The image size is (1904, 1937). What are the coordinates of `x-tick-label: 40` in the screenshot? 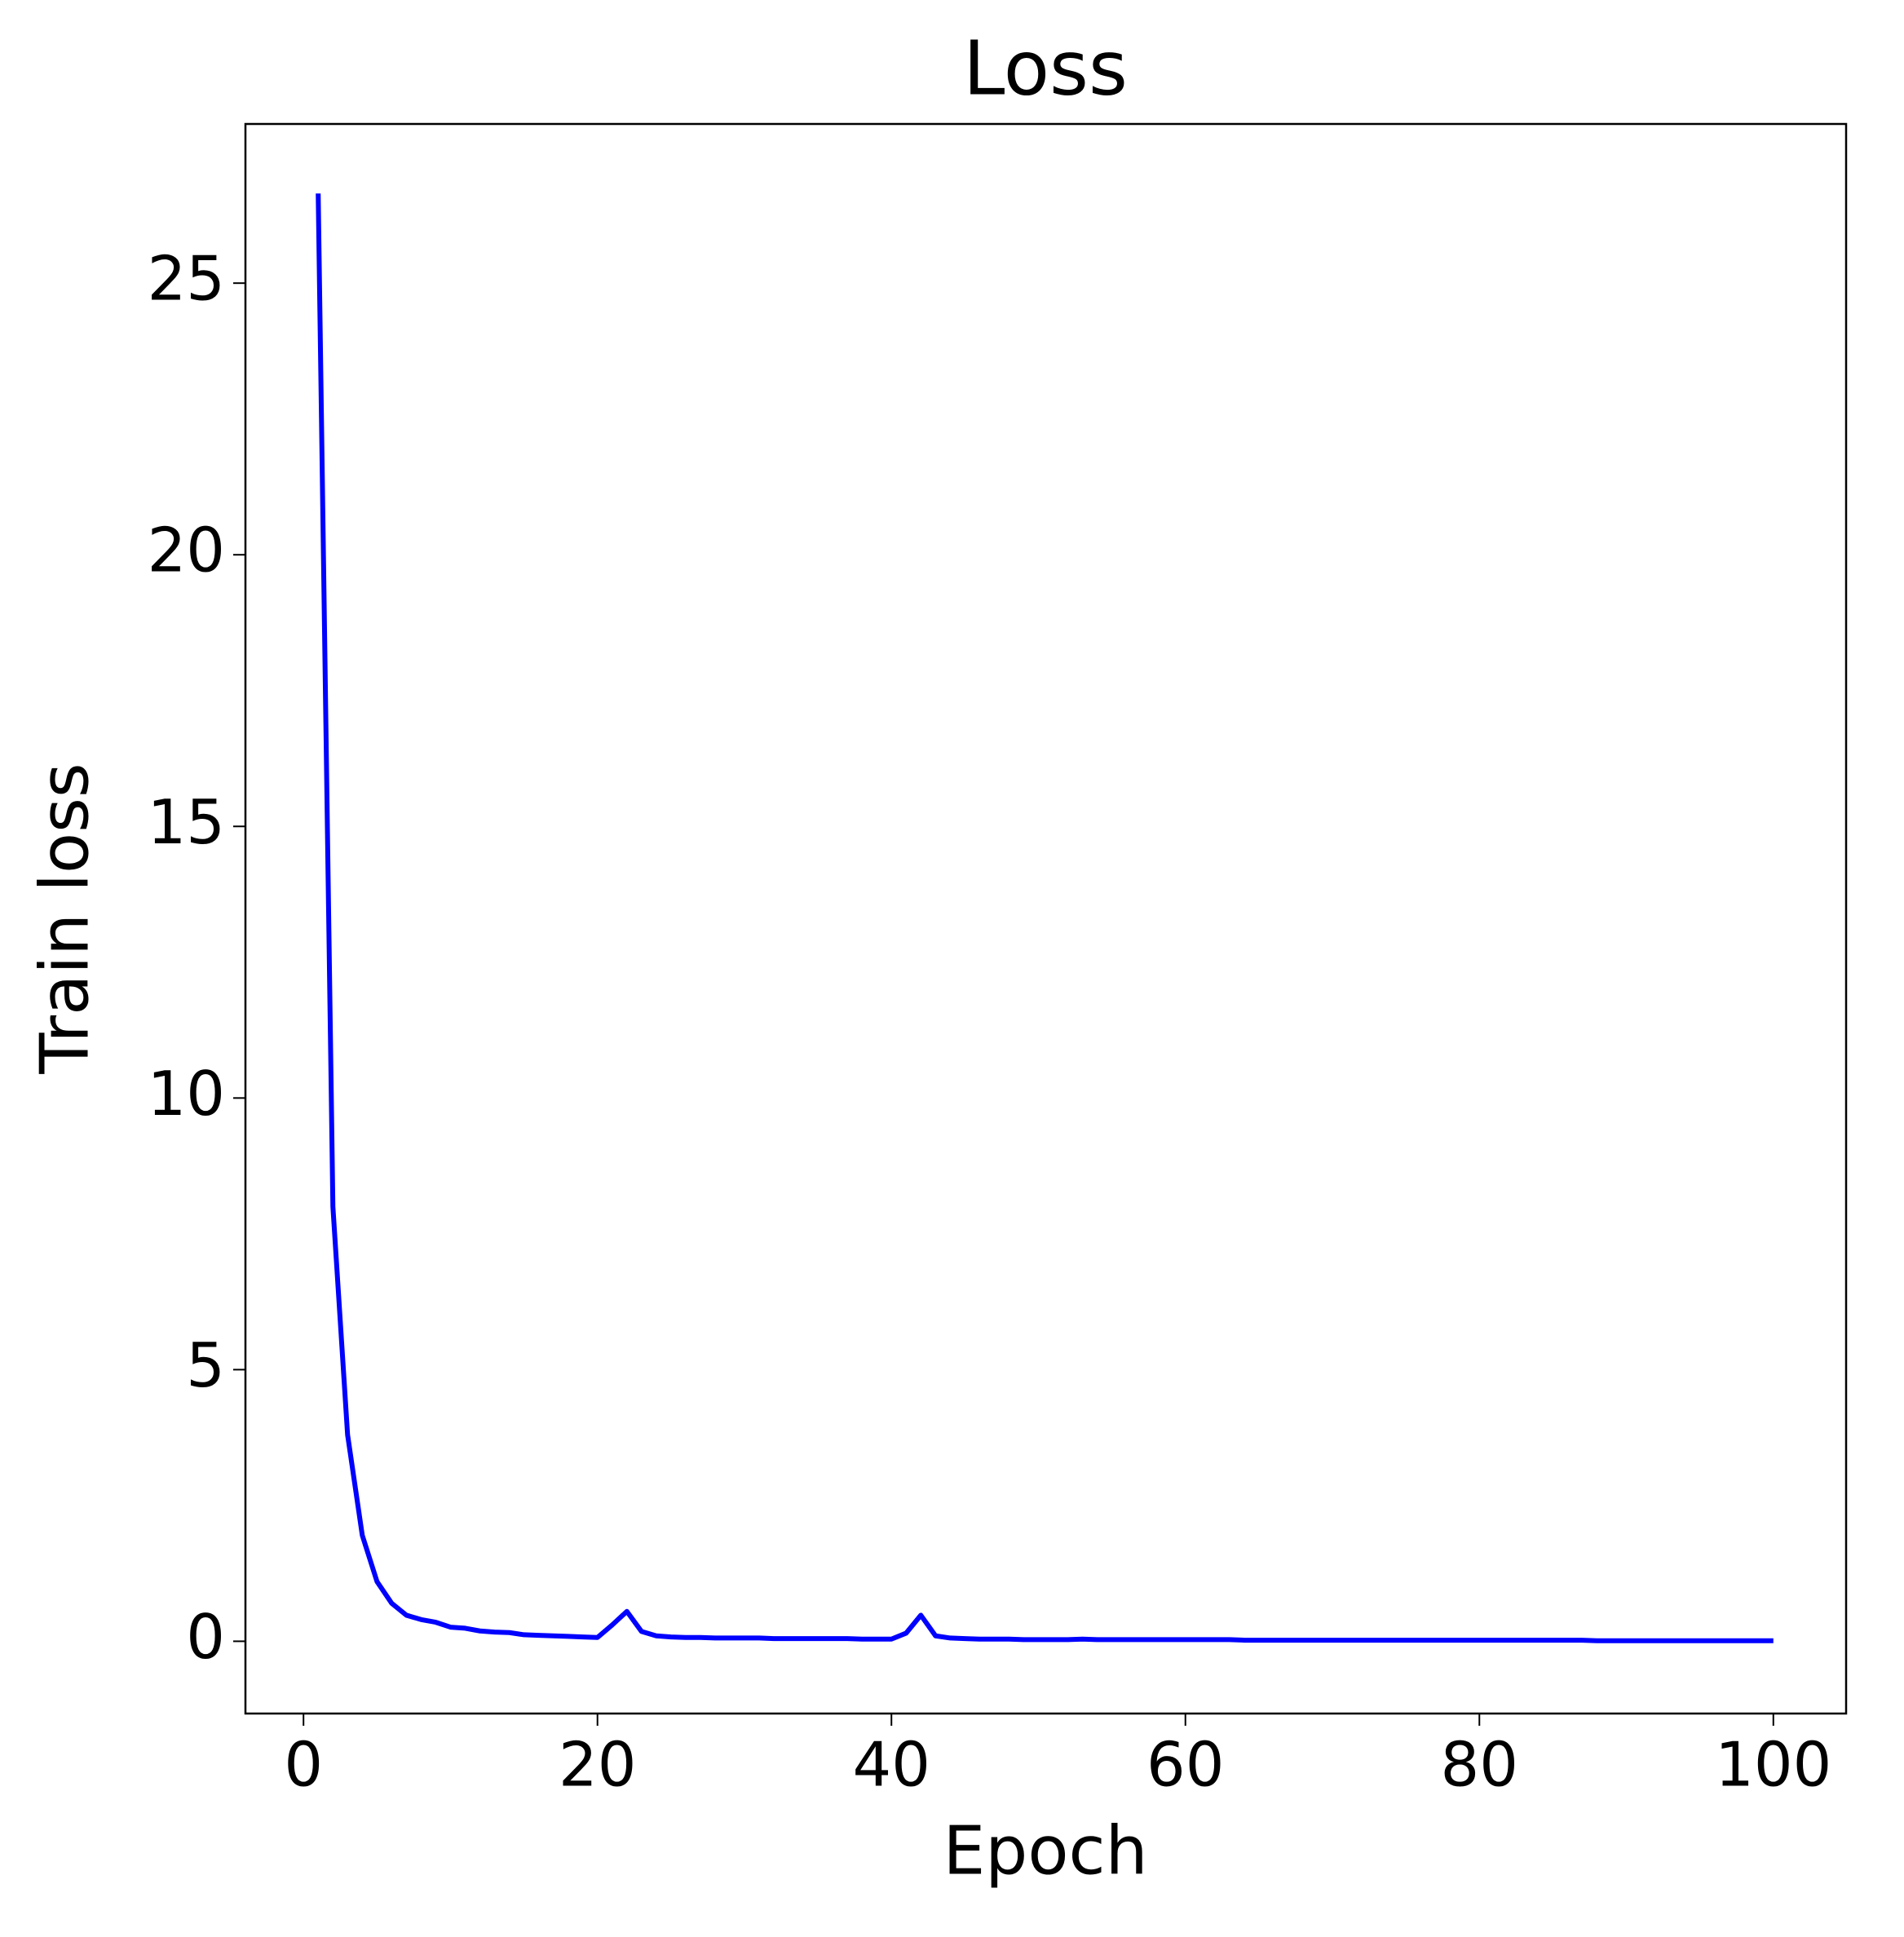 It's located at (892, 1765).